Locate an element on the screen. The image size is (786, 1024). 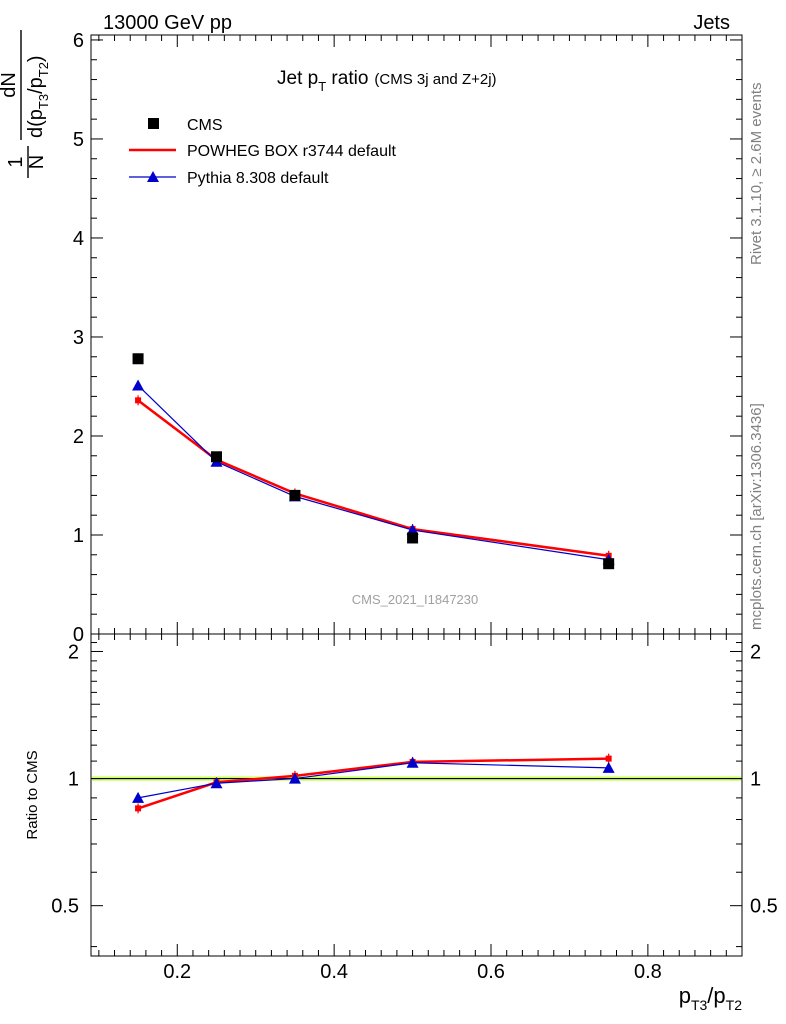
xlabel-slash: /p is located at coordinates (716, 995).